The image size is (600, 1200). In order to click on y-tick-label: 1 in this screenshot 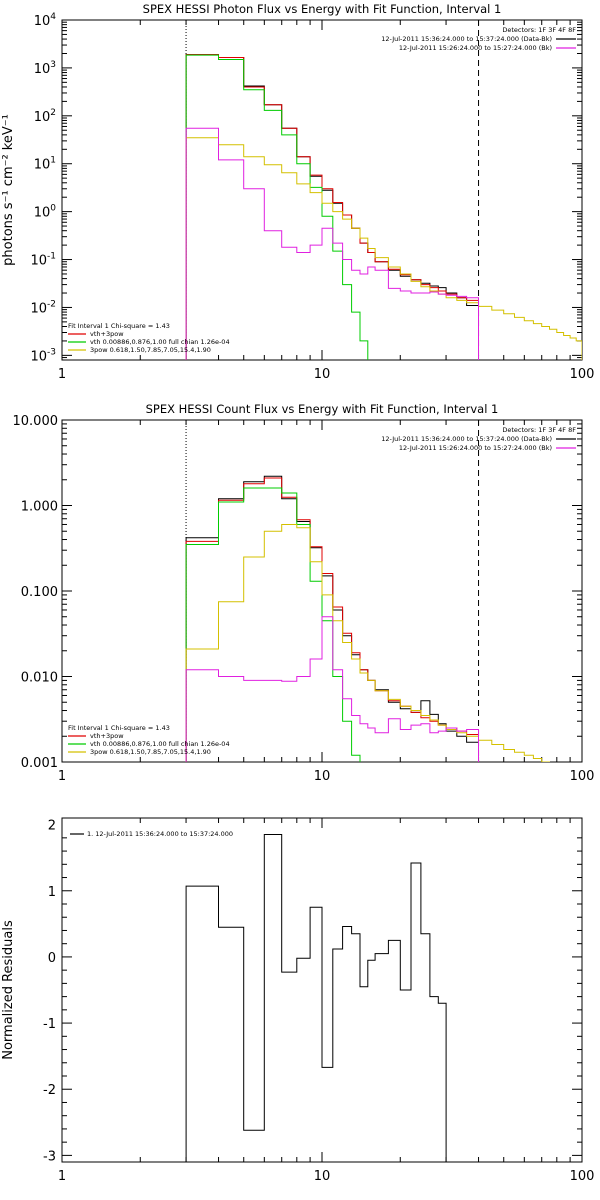, I will do `click(52, 892)`.